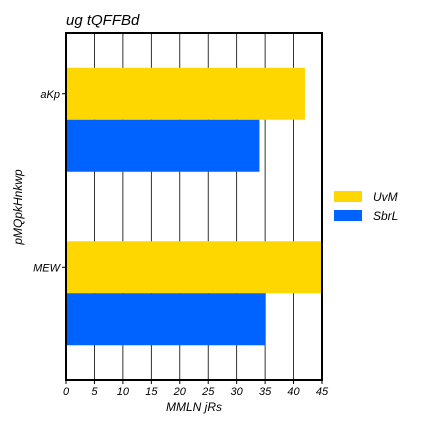 This screenshot has width=427, height=432. I want to click on y-axis: aKp MEW, so click(49, 181).